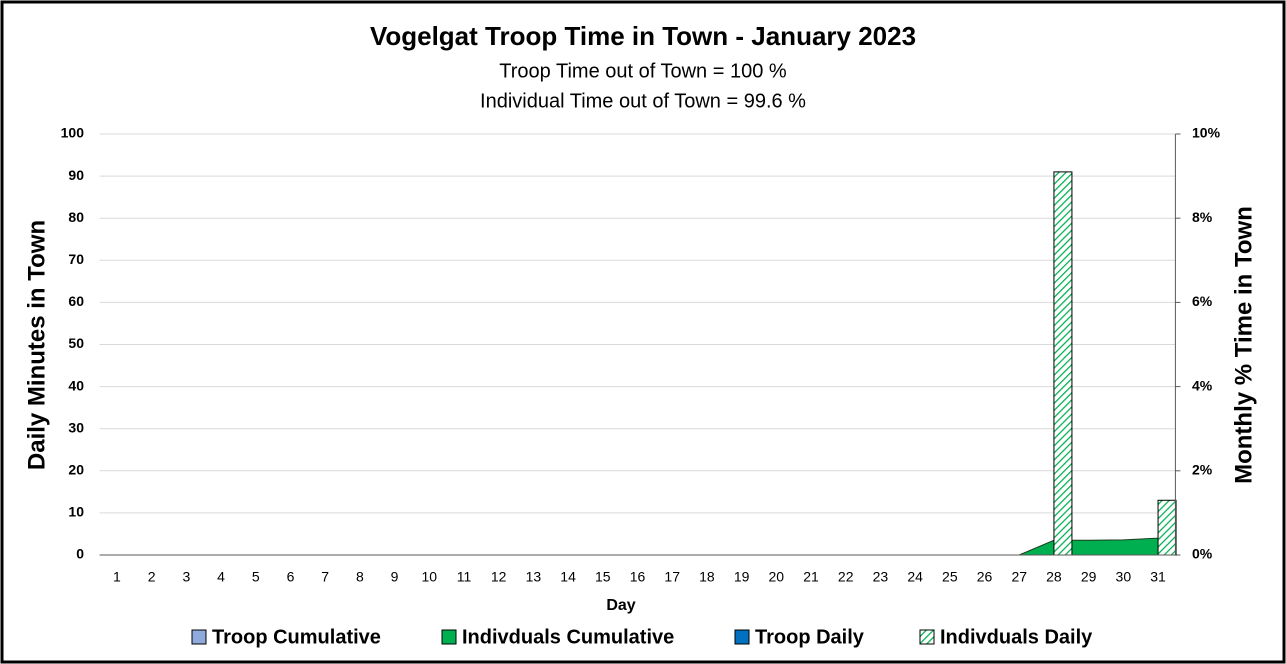  Describe the element at coordinates (1124, 577) in the screenshot. I see `x-tick-label: 30` at that location.